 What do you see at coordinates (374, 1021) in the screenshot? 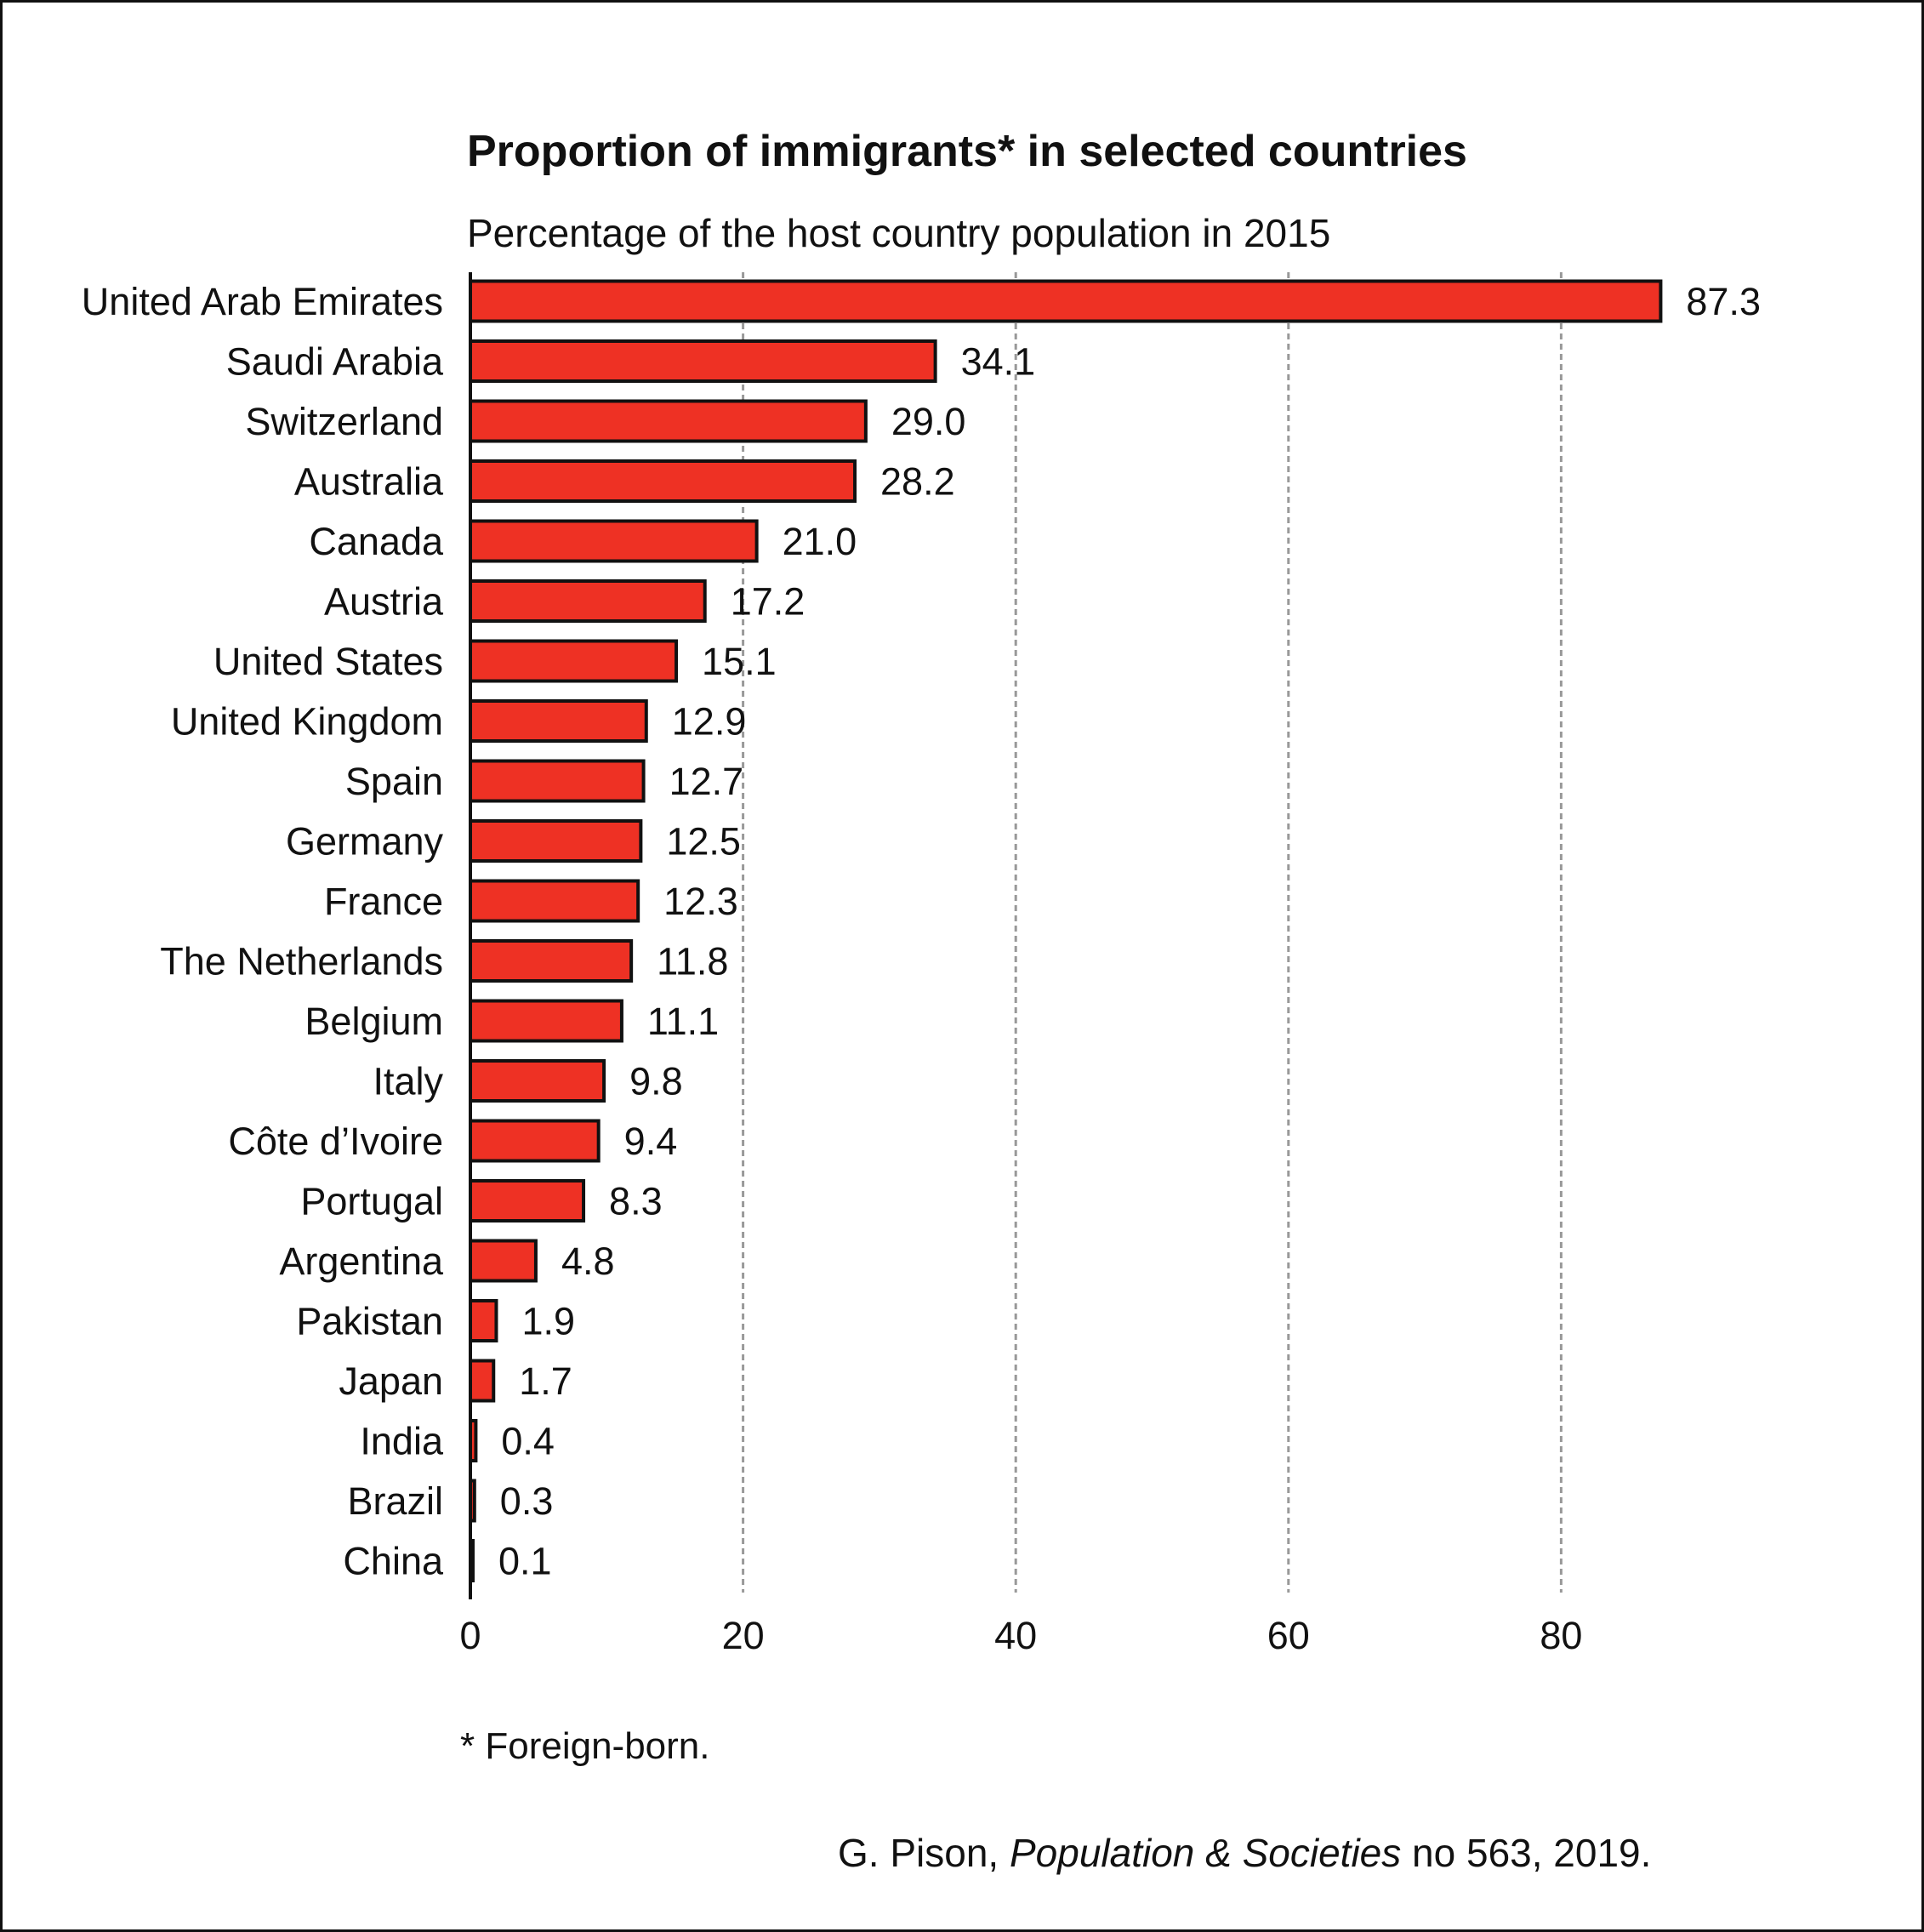
I see `category-label: Belgium` at bounding box center [374, 1021].